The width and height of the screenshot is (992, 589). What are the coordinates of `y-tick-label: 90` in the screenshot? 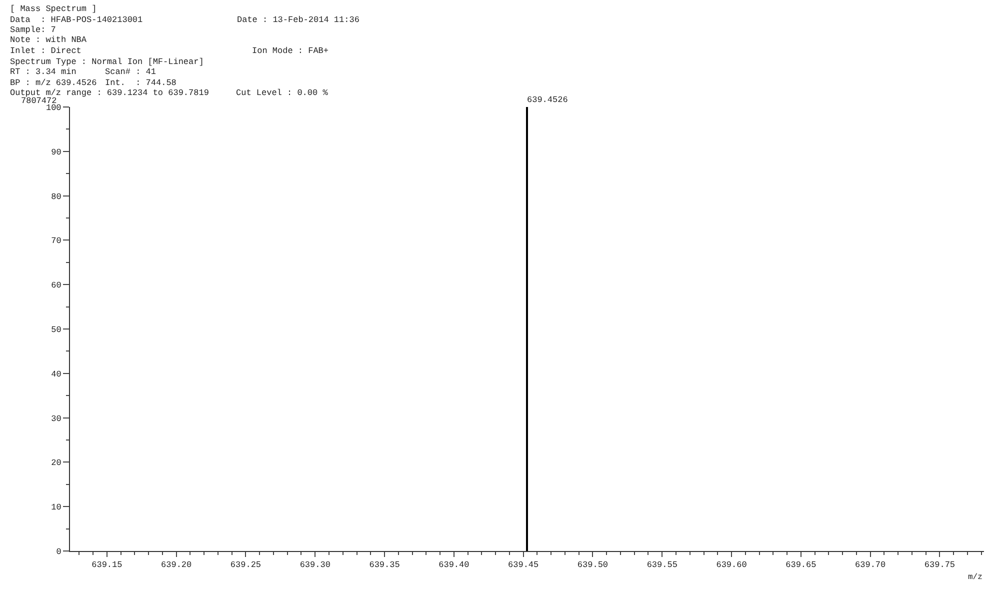 It's located at (56, 152).